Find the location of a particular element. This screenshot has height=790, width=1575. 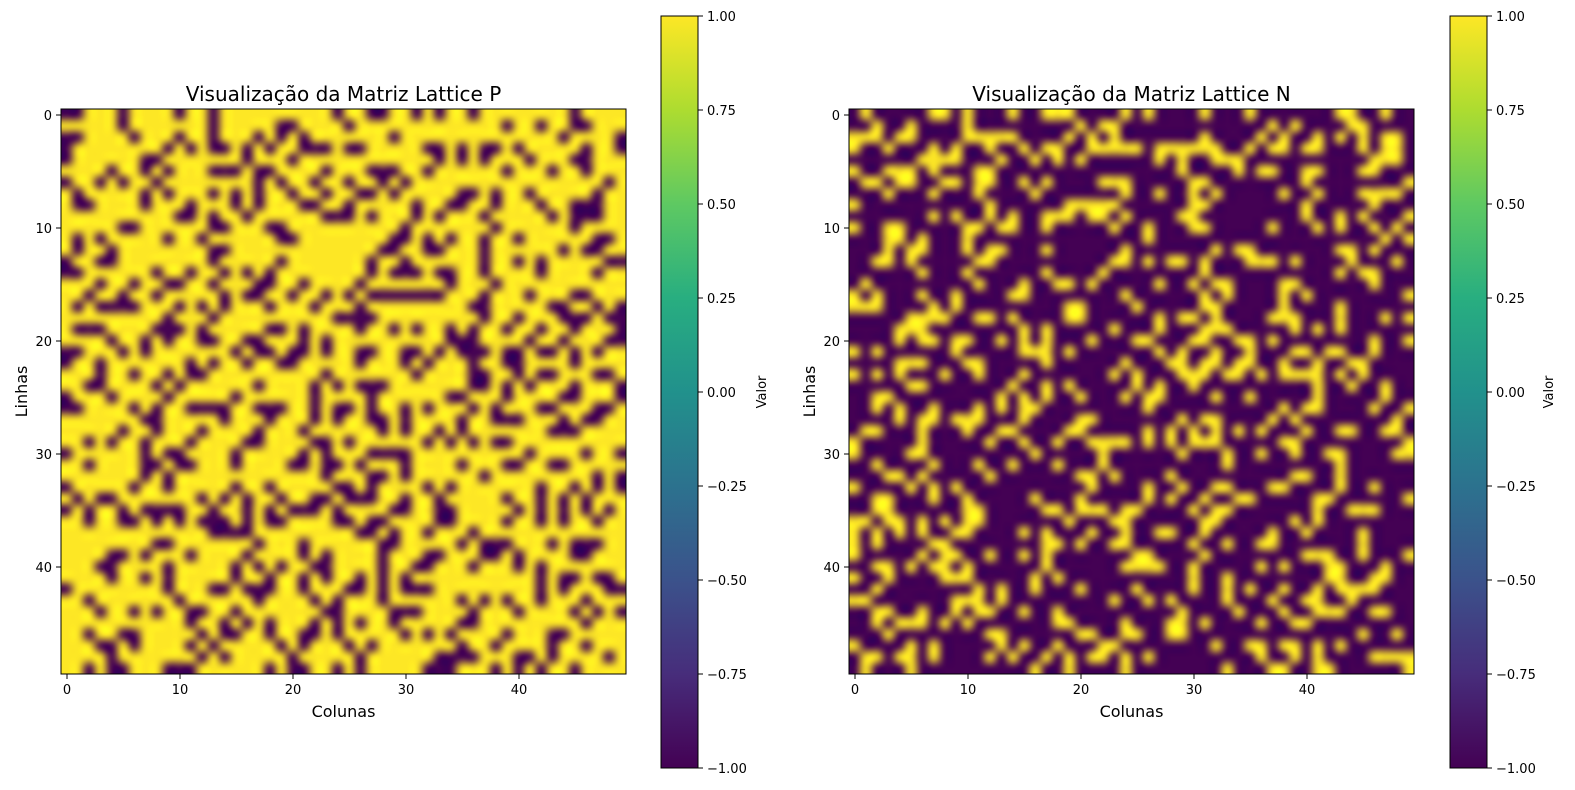

y-axis-n: 0 10 20 30 40 Linhas is located at coordinates (824, 342).